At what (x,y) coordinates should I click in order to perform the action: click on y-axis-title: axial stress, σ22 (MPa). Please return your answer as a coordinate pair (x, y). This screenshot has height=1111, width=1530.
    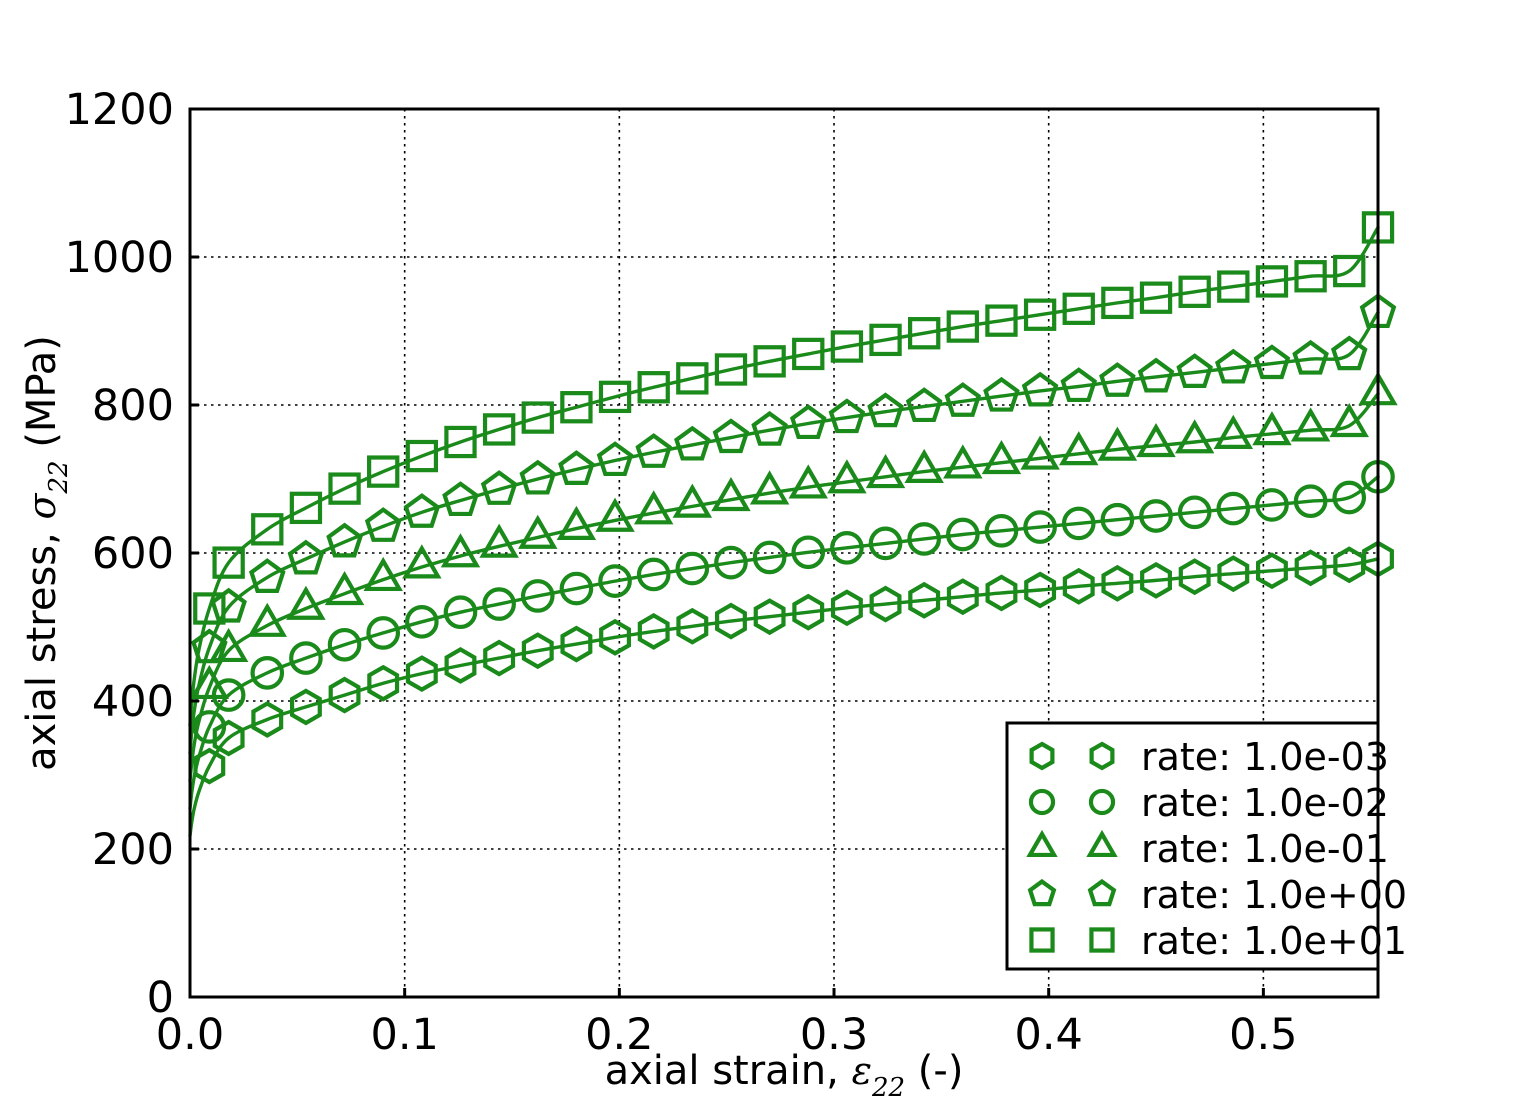
    Looking at the image, I should click on (46, 553).